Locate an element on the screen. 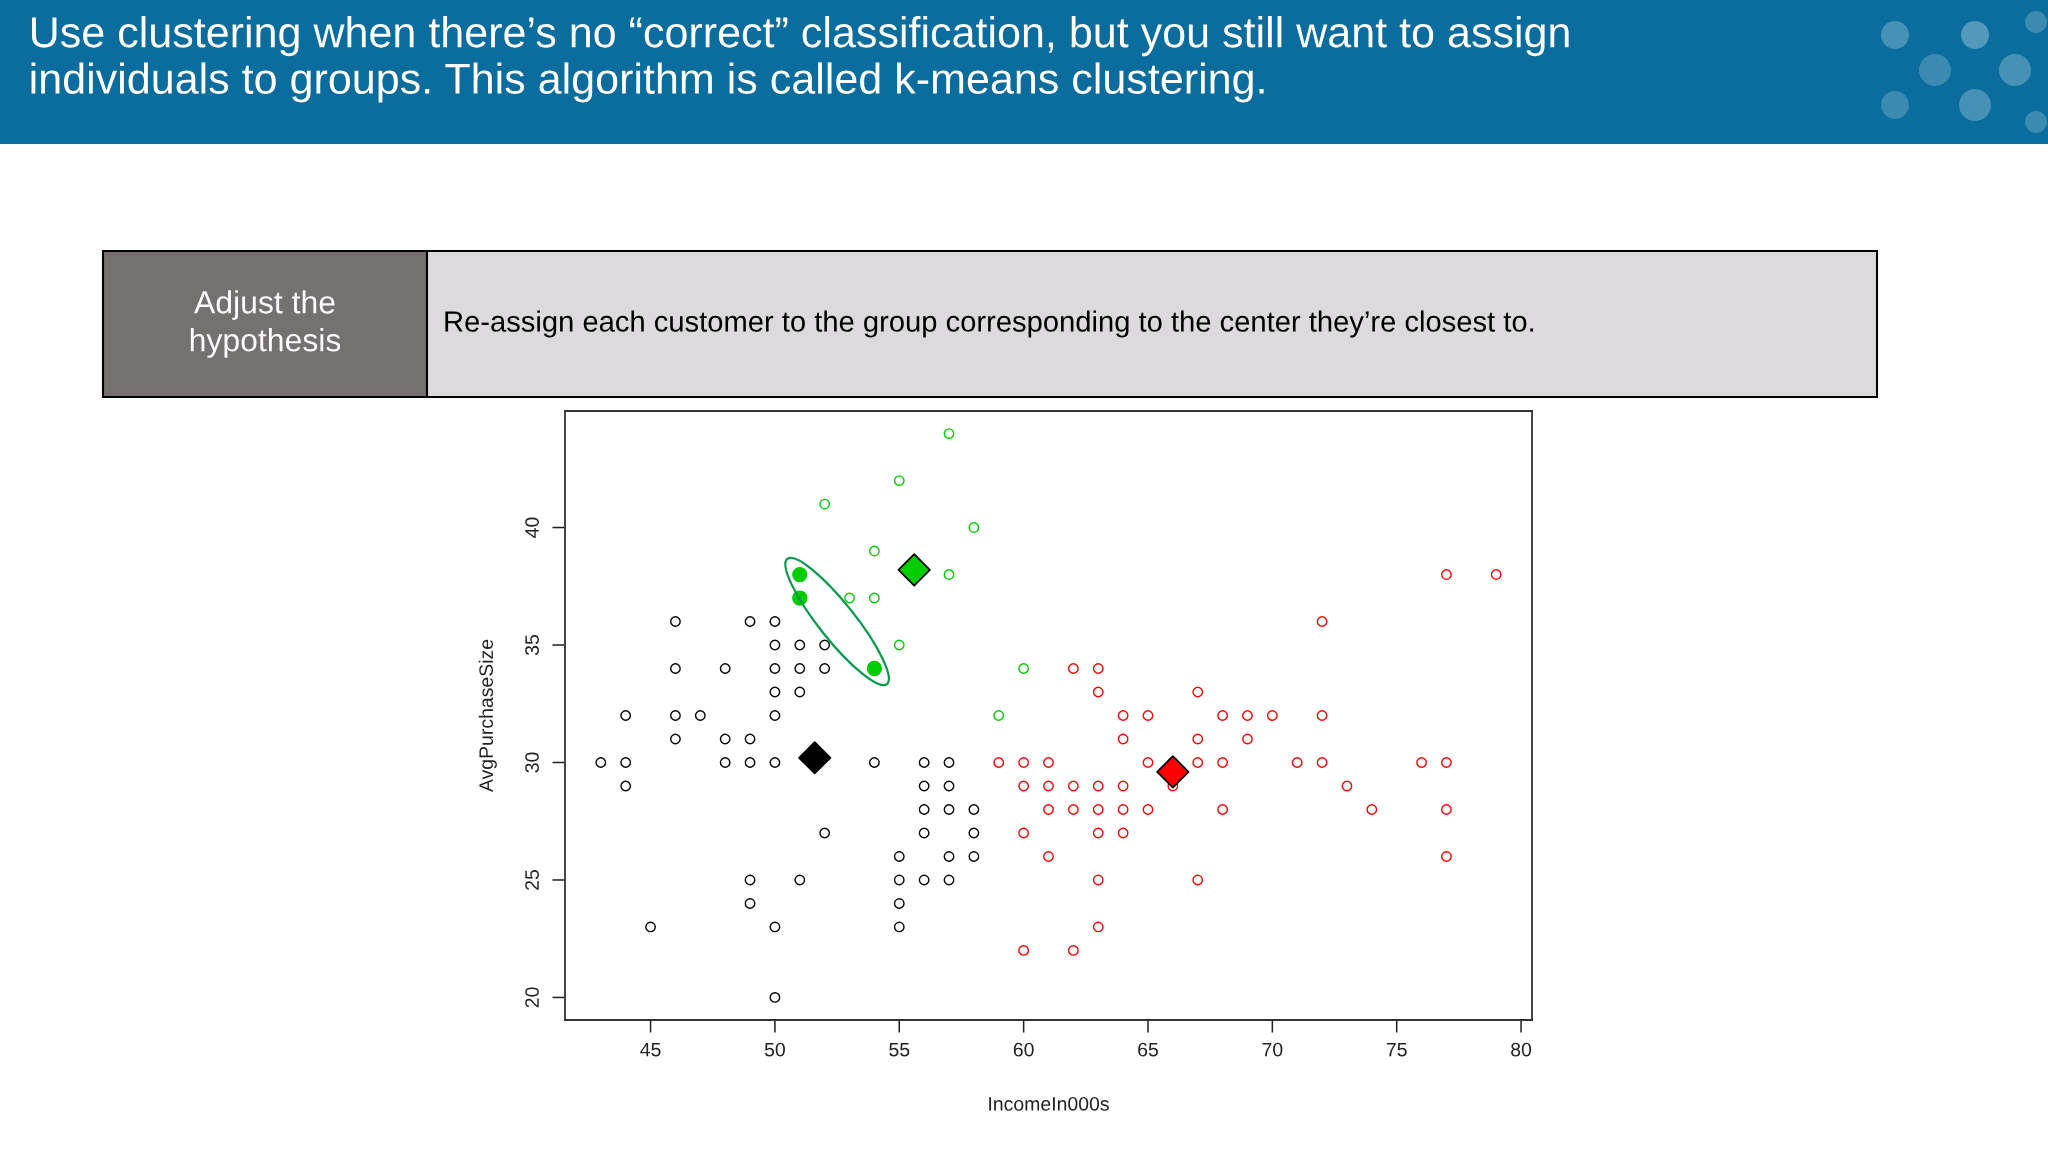 This screenshot has width=2048, height=1152. y-tick-label: 20 is located at coordinates (532, 997).